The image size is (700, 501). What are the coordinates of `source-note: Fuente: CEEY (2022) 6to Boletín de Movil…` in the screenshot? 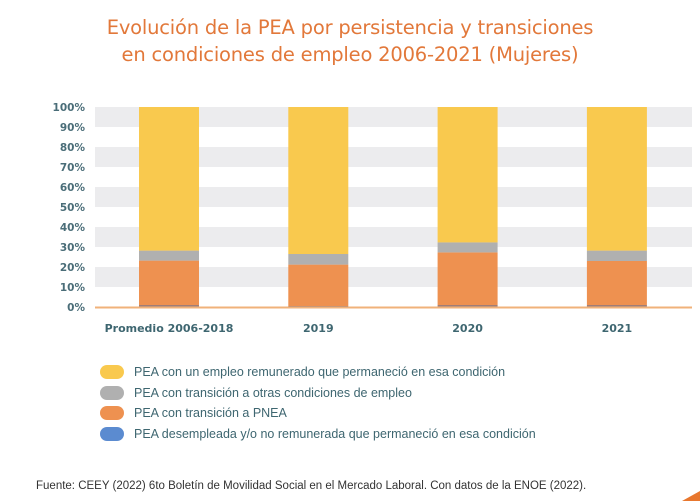 It's located at (311, 486).